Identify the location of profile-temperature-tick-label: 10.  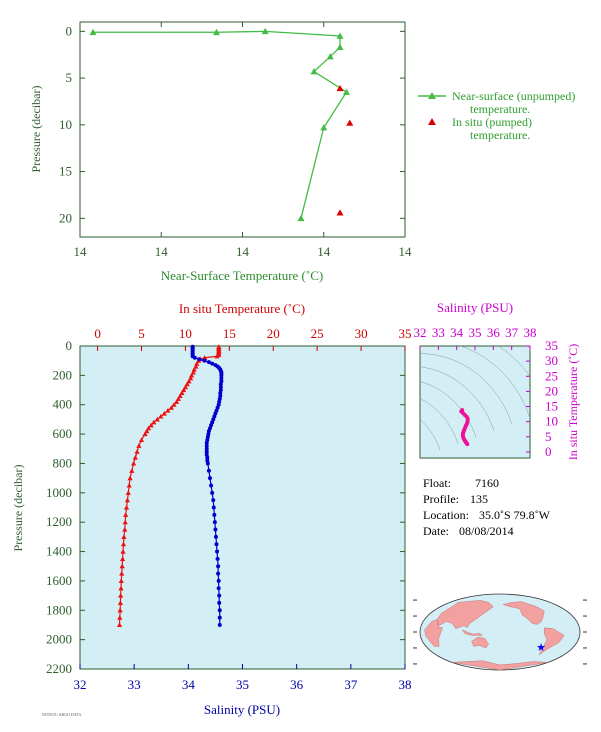
(185, 333).